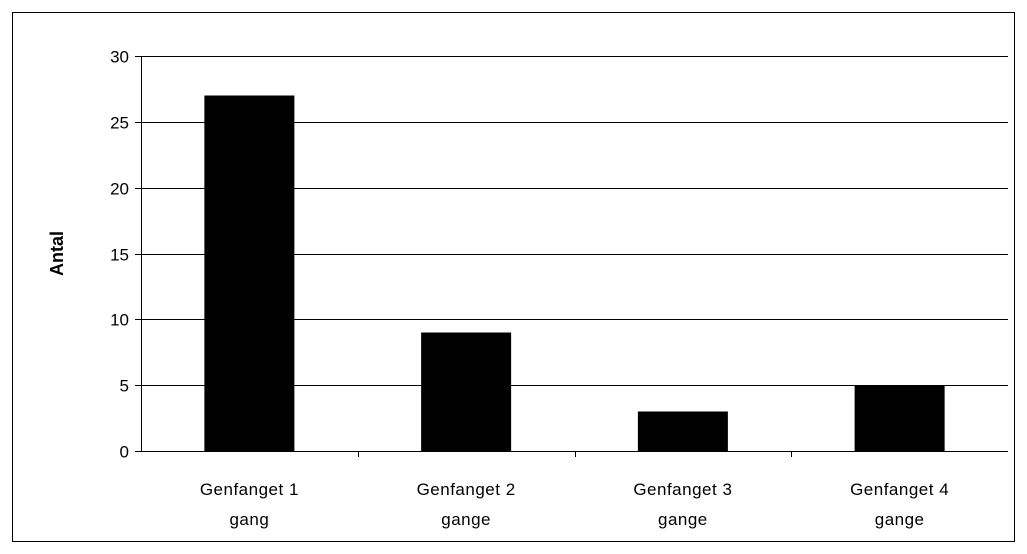 The height and width of the screenshot is (554, 1027). What do you see at coordinates (57, 253) in the screenshot?
I see `y-axis-title: Antal` at bounding box center [57, 253].